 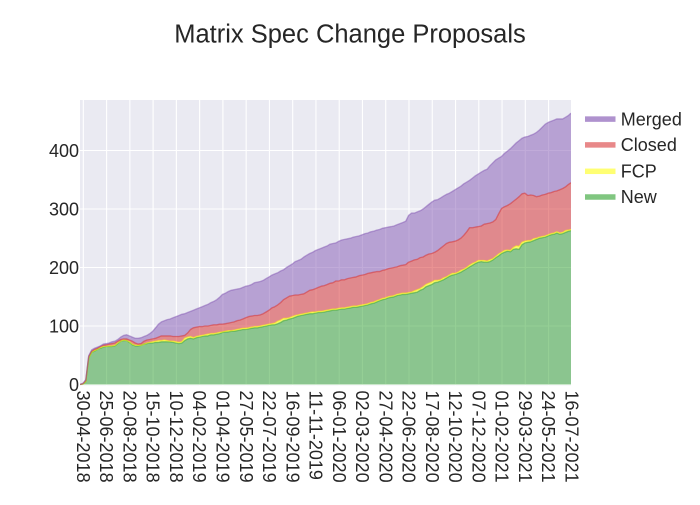 I want to click on svg-text: 01-02-2021, so click(x=502, y=437).